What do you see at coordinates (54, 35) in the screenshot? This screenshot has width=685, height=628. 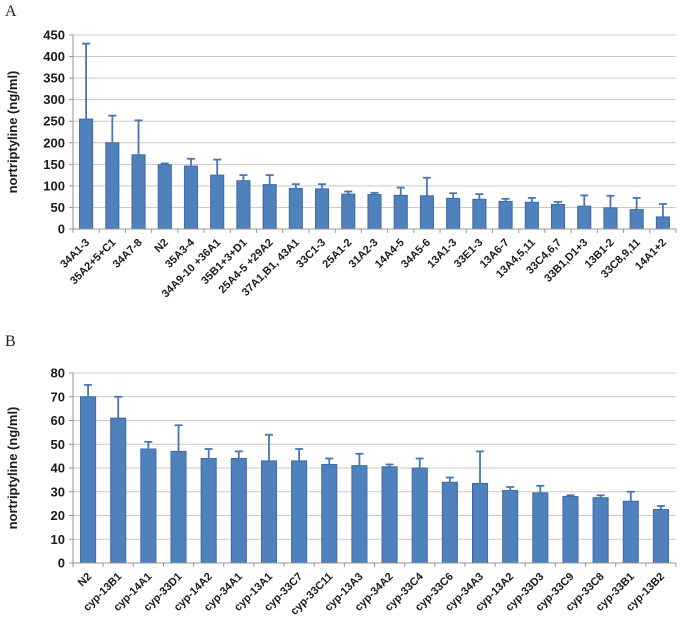 I see `y-tick-label: 450` at bounding box center [54, 35].